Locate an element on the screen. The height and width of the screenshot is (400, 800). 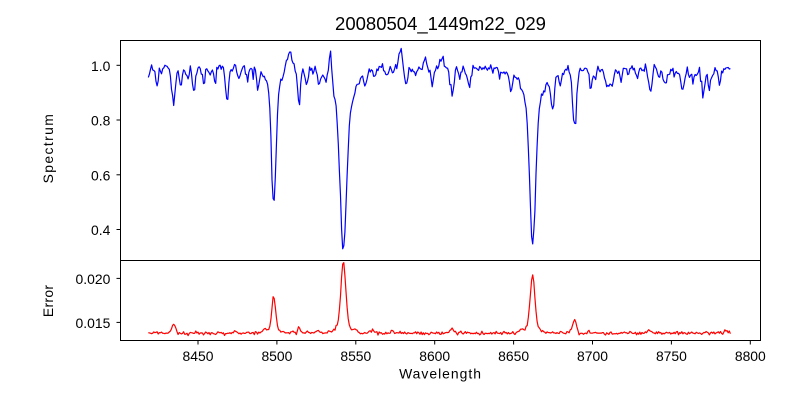
svg-text: 0.6 is located at coordinates (101, 175).